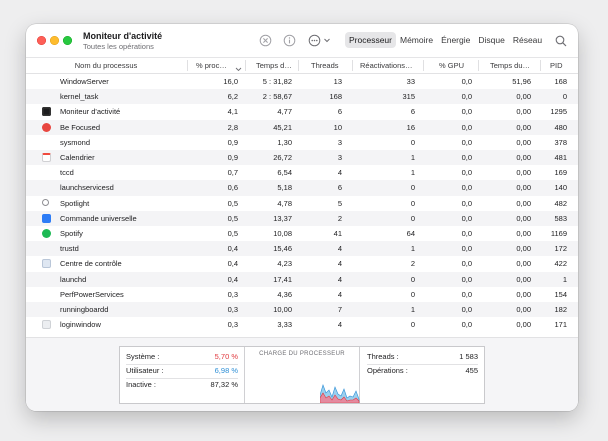 This screenshot has width=608, height=441. Describe the element at coordinates (339, 279) in the screenshot. I see `process-threads: 4` at that location.